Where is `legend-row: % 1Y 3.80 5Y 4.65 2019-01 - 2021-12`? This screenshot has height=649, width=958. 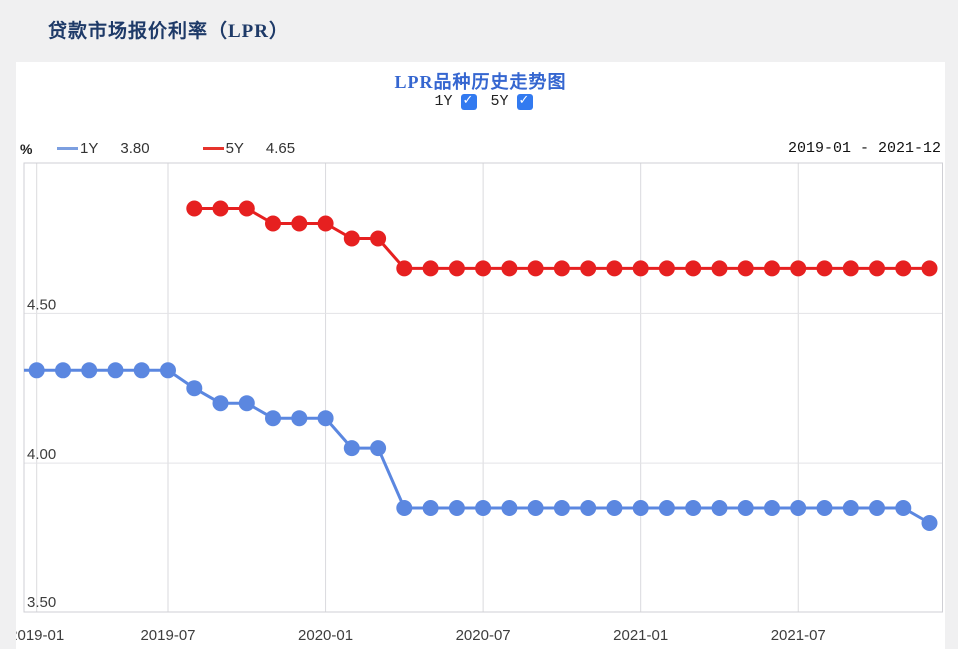 legend-row: % 1Y 3.80 5Y 4.65 2019-01 - 2021-12 is located at coordinates (480, 150).